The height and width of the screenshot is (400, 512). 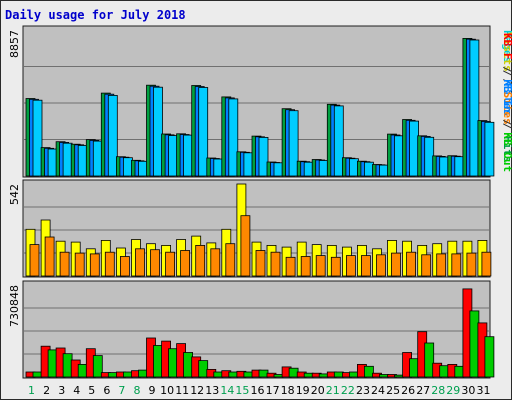 What do you see at coordinates (152, 390) in the screenshot?
I see `x-tick-label: 9` at bounding box center [152, 390].